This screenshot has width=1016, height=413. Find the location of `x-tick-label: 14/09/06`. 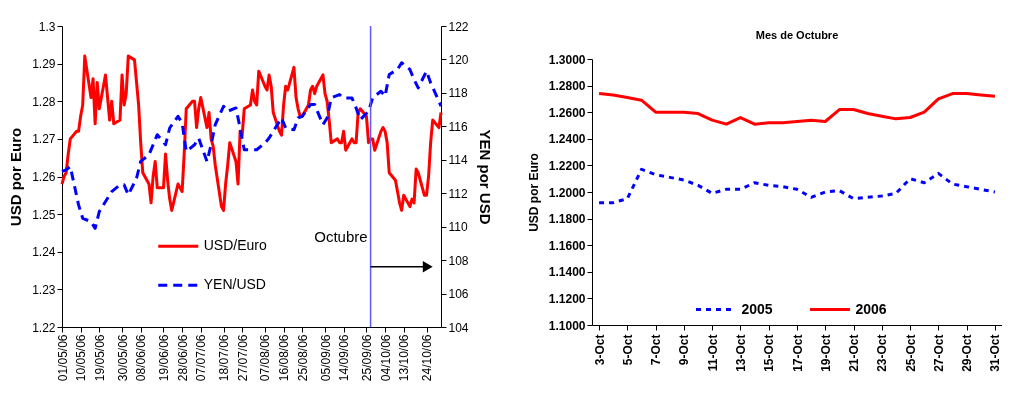

x-tick-label: 14/09/06 is located at coordinates (344, 358).